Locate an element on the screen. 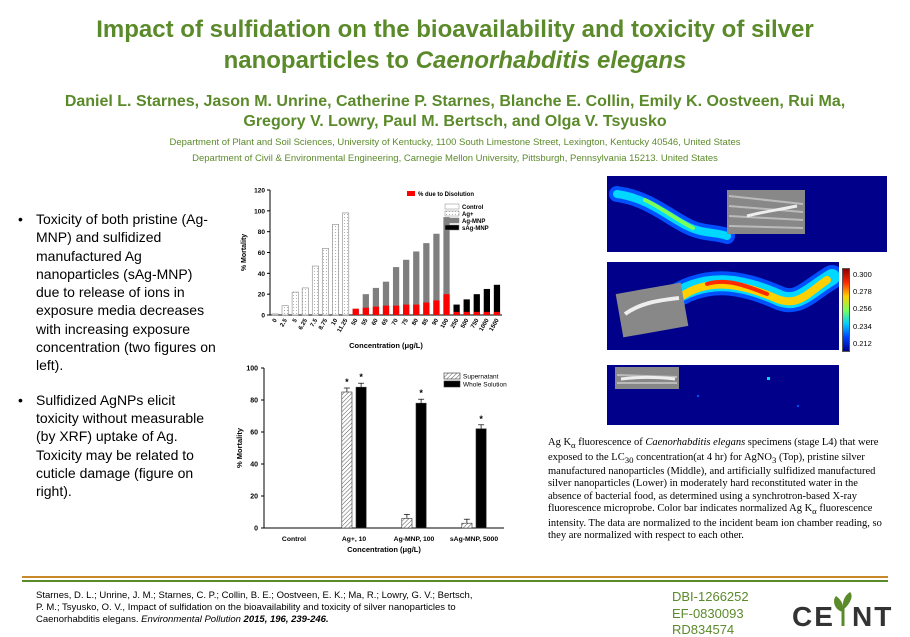 This screenshot has width=910, height=637. c1-x-tick-label: 5 is located at coordinates (295, 320).